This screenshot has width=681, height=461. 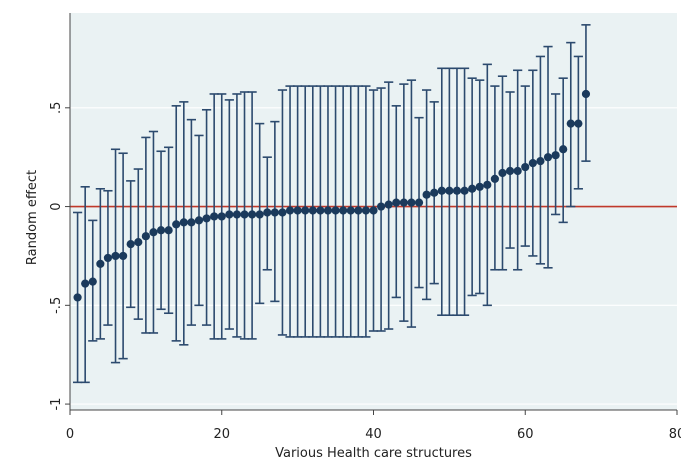 What do you see at coordinates (56, 206) in the screenshot?
I see `y-tick-label: 0` at bounding box center [56, 206].